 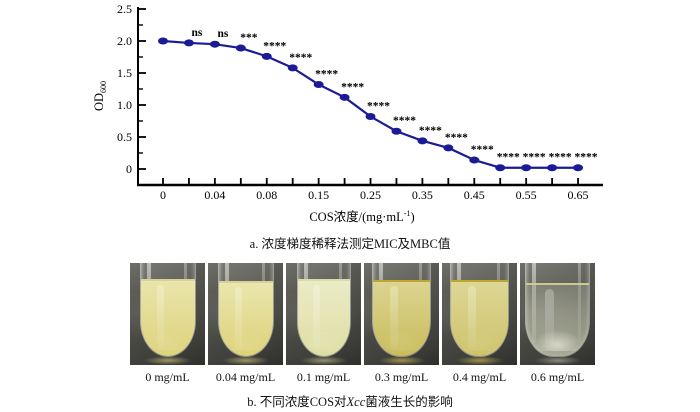 I want to click on y-tick-label: 2.0, so click(x=124, y=41).